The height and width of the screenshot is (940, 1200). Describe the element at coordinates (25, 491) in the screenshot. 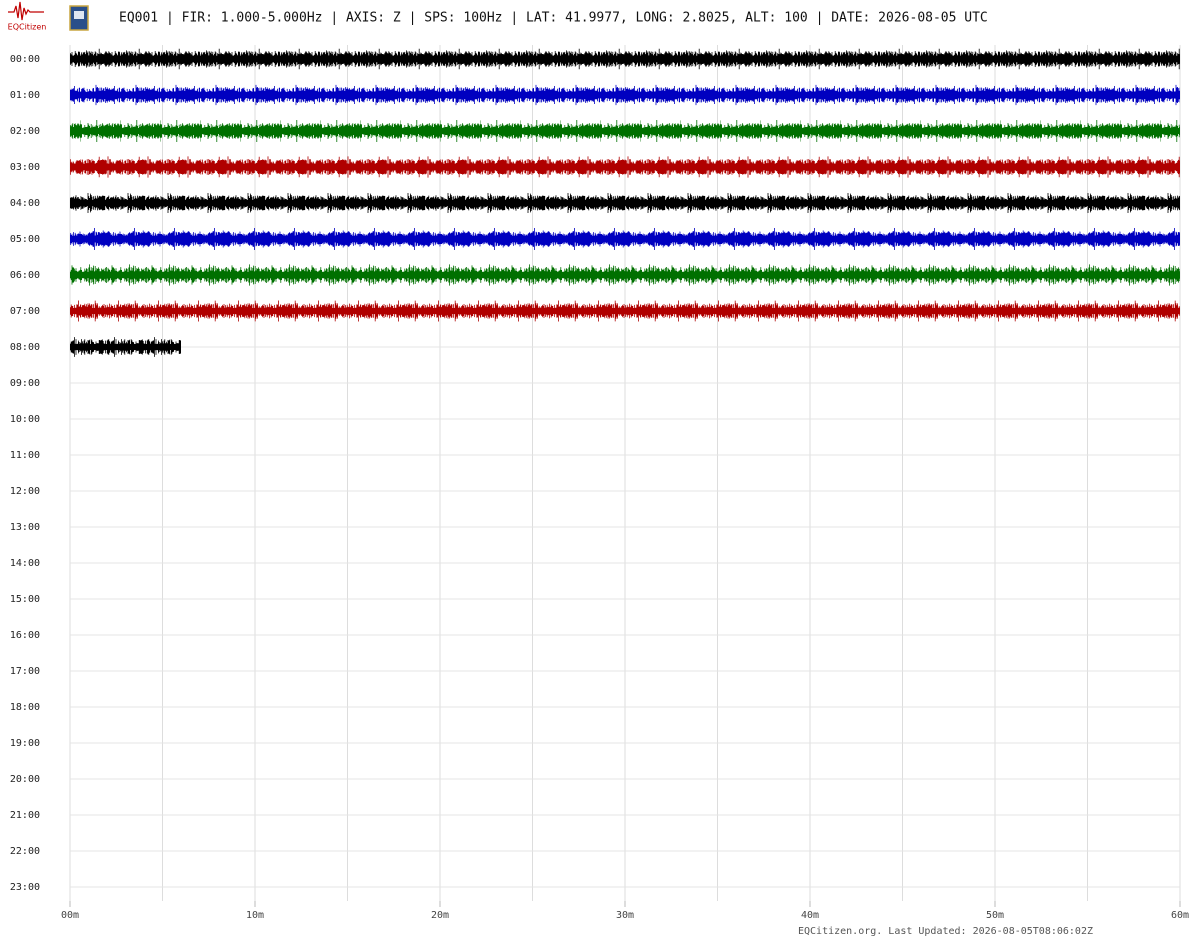

I see `row-label: 12:00` at that location.